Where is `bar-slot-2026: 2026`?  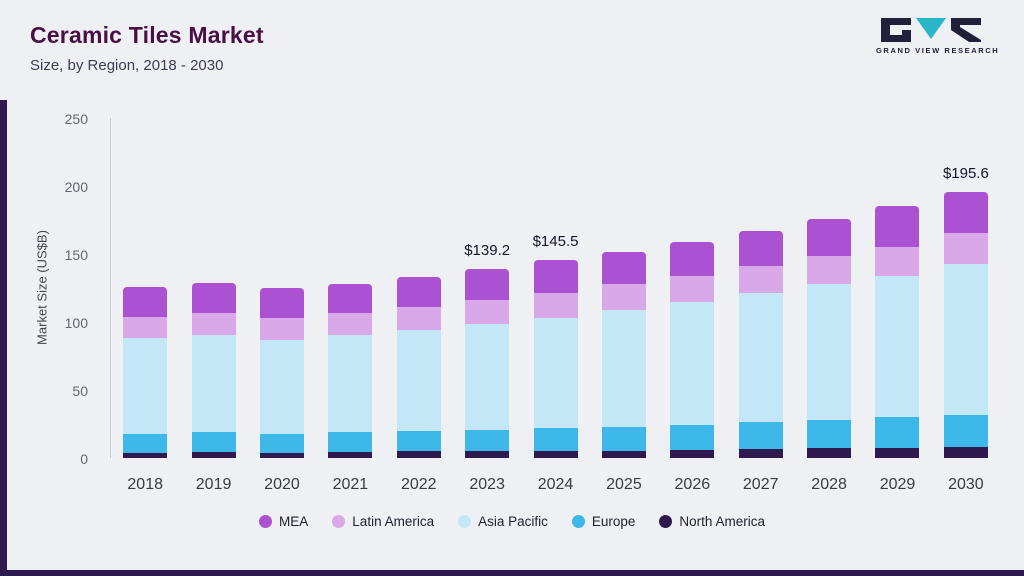 bar-slot-2026: 2026 is located at coordinates (692, 305).